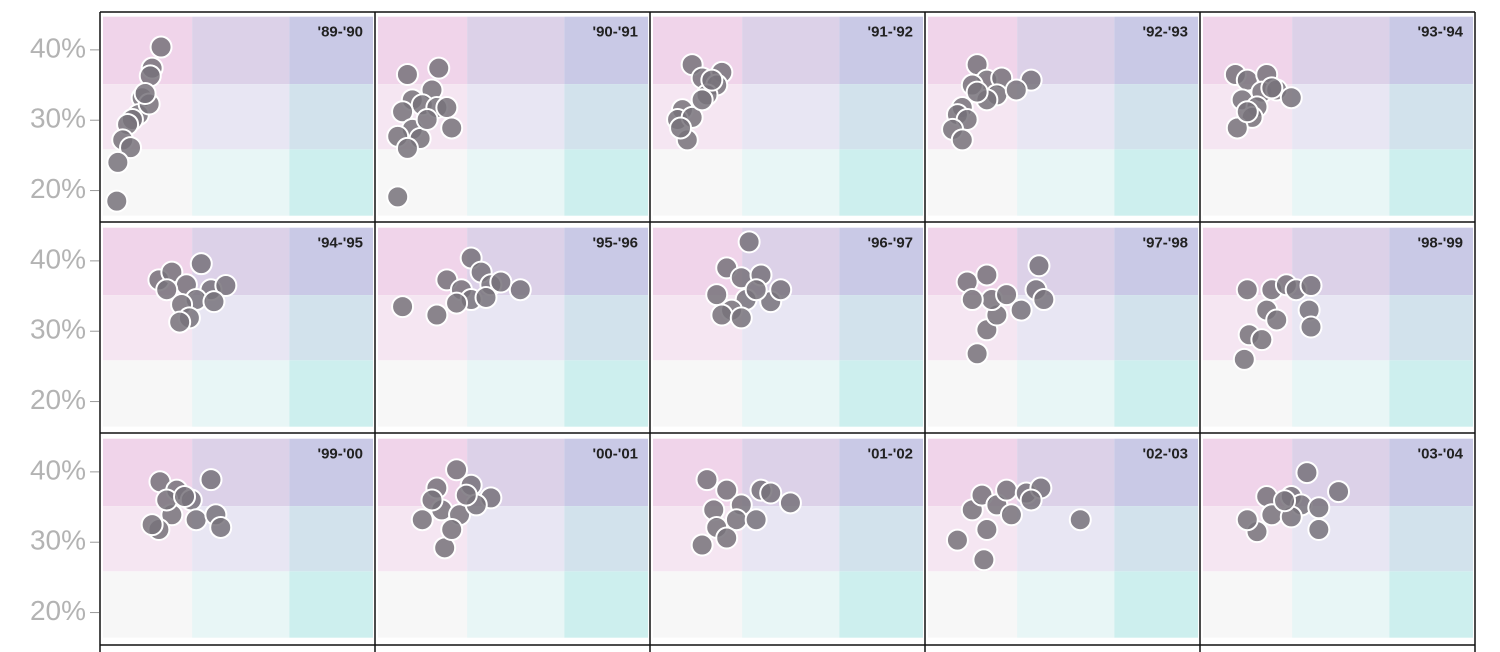 This screenshot has height=652, width=1500. Describe the element at coordinates (1166, 454) in the screenshot. I see `panel-title: '02-'03` at that location.